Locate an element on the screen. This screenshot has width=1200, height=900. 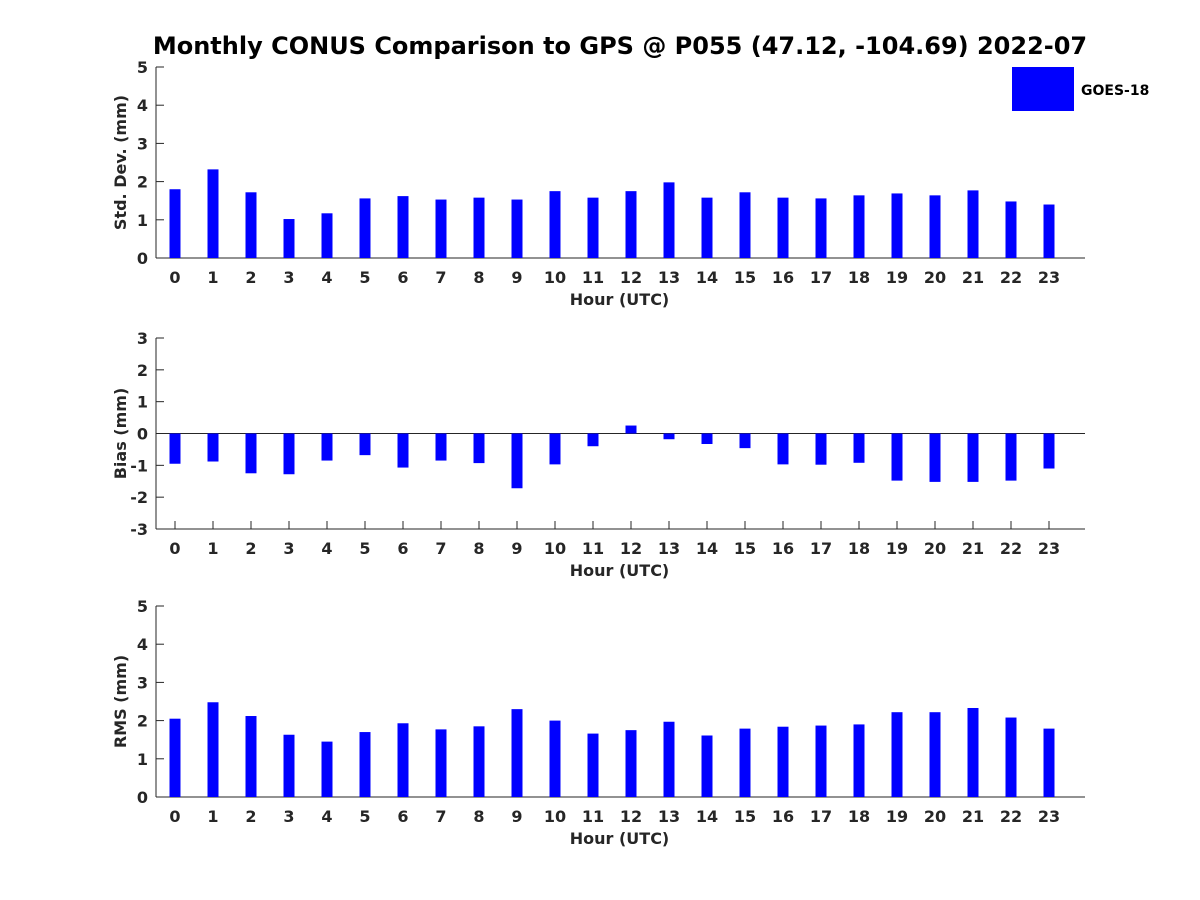
rms-y-tick-label: 5 is located at coordinates (142, 606).